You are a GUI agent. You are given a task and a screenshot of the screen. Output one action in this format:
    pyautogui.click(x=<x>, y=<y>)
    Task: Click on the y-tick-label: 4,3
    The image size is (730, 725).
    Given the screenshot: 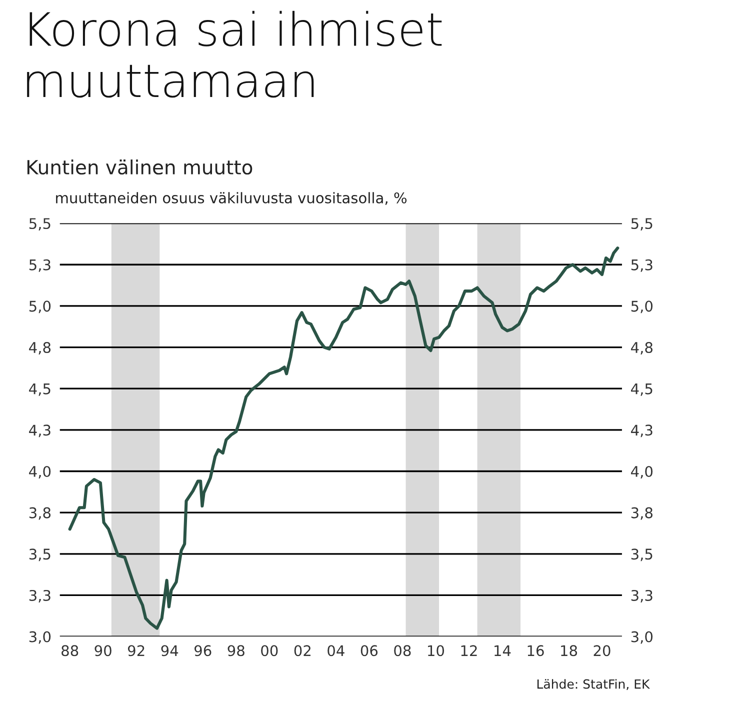 What is the action you would take?
    pyautogui.click(x=39, y=431)
    